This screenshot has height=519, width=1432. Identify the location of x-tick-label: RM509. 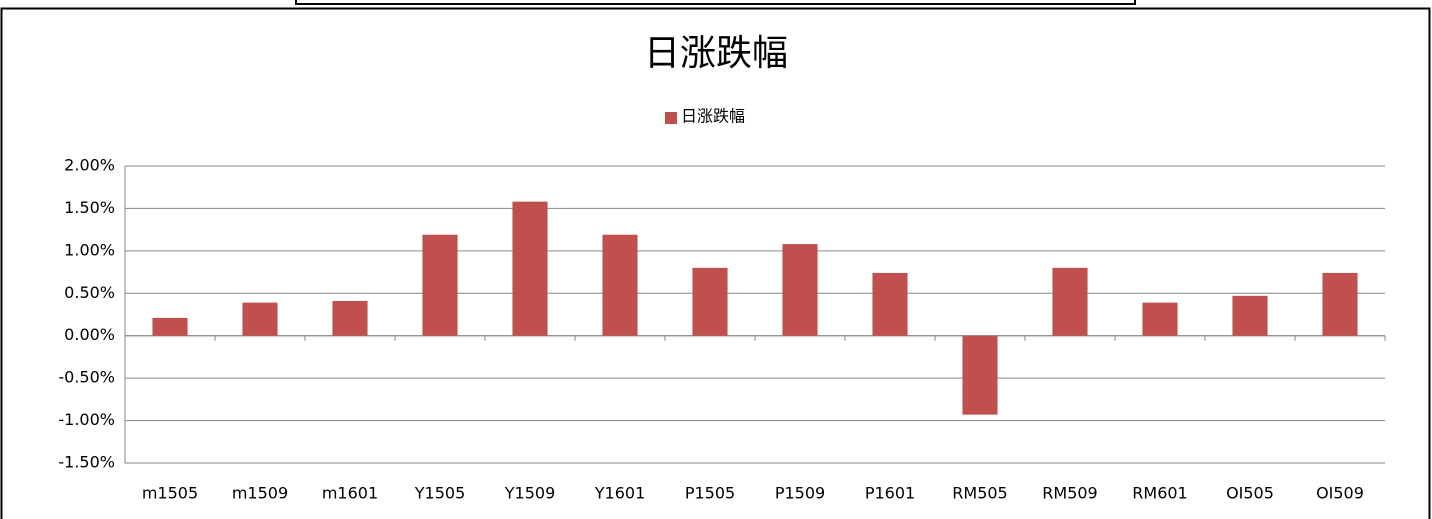
(1069, 493).